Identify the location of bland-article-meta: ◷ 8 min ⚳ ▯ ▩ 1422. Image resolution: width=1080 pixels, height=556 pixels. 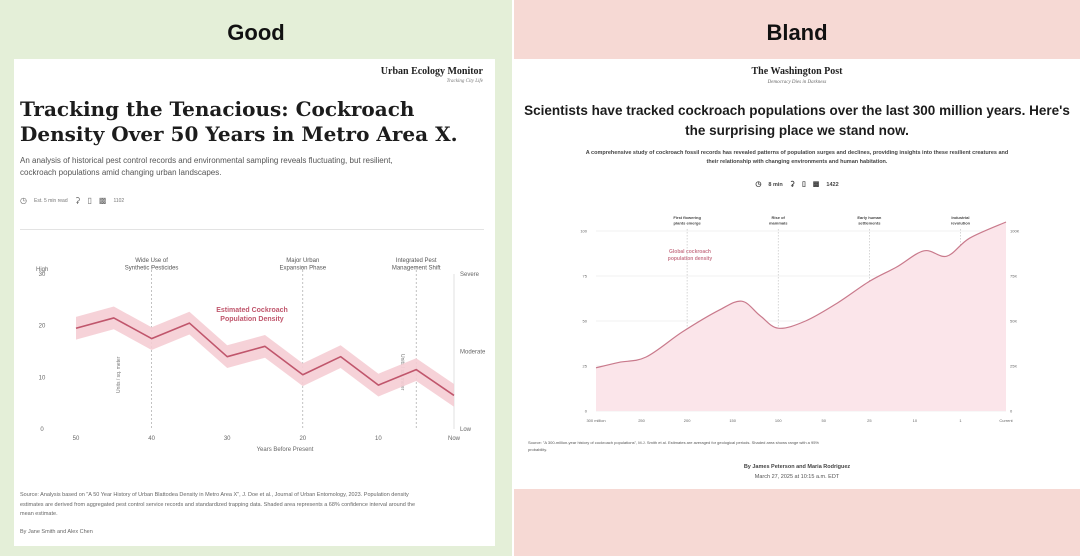
(797, 184).